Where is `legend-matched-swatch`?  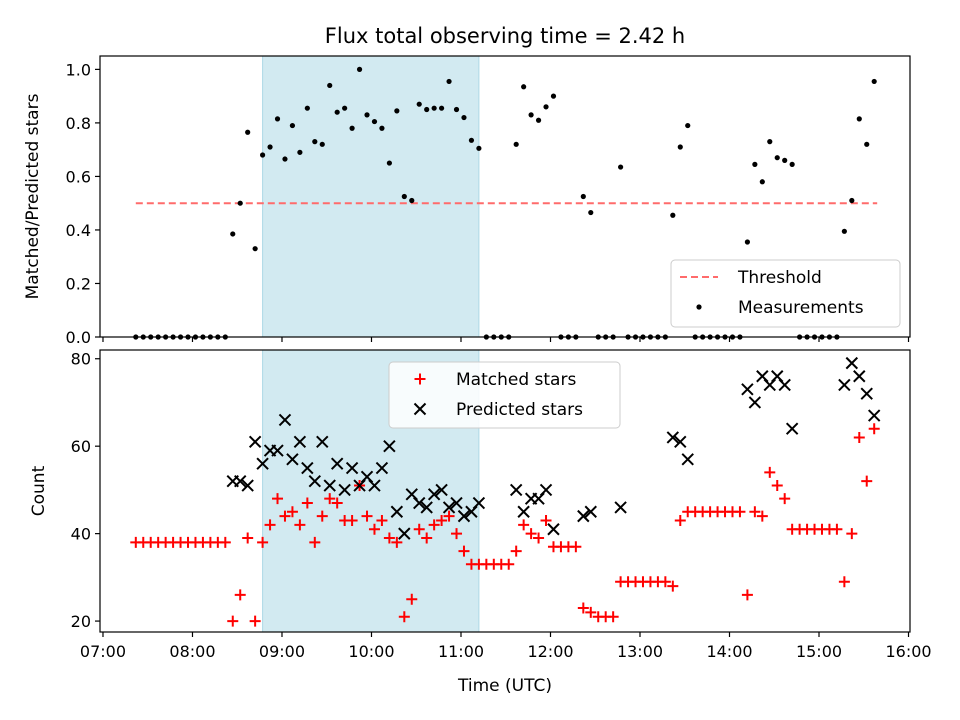 legend-matched-swatch is located at coordinates (420, 379).